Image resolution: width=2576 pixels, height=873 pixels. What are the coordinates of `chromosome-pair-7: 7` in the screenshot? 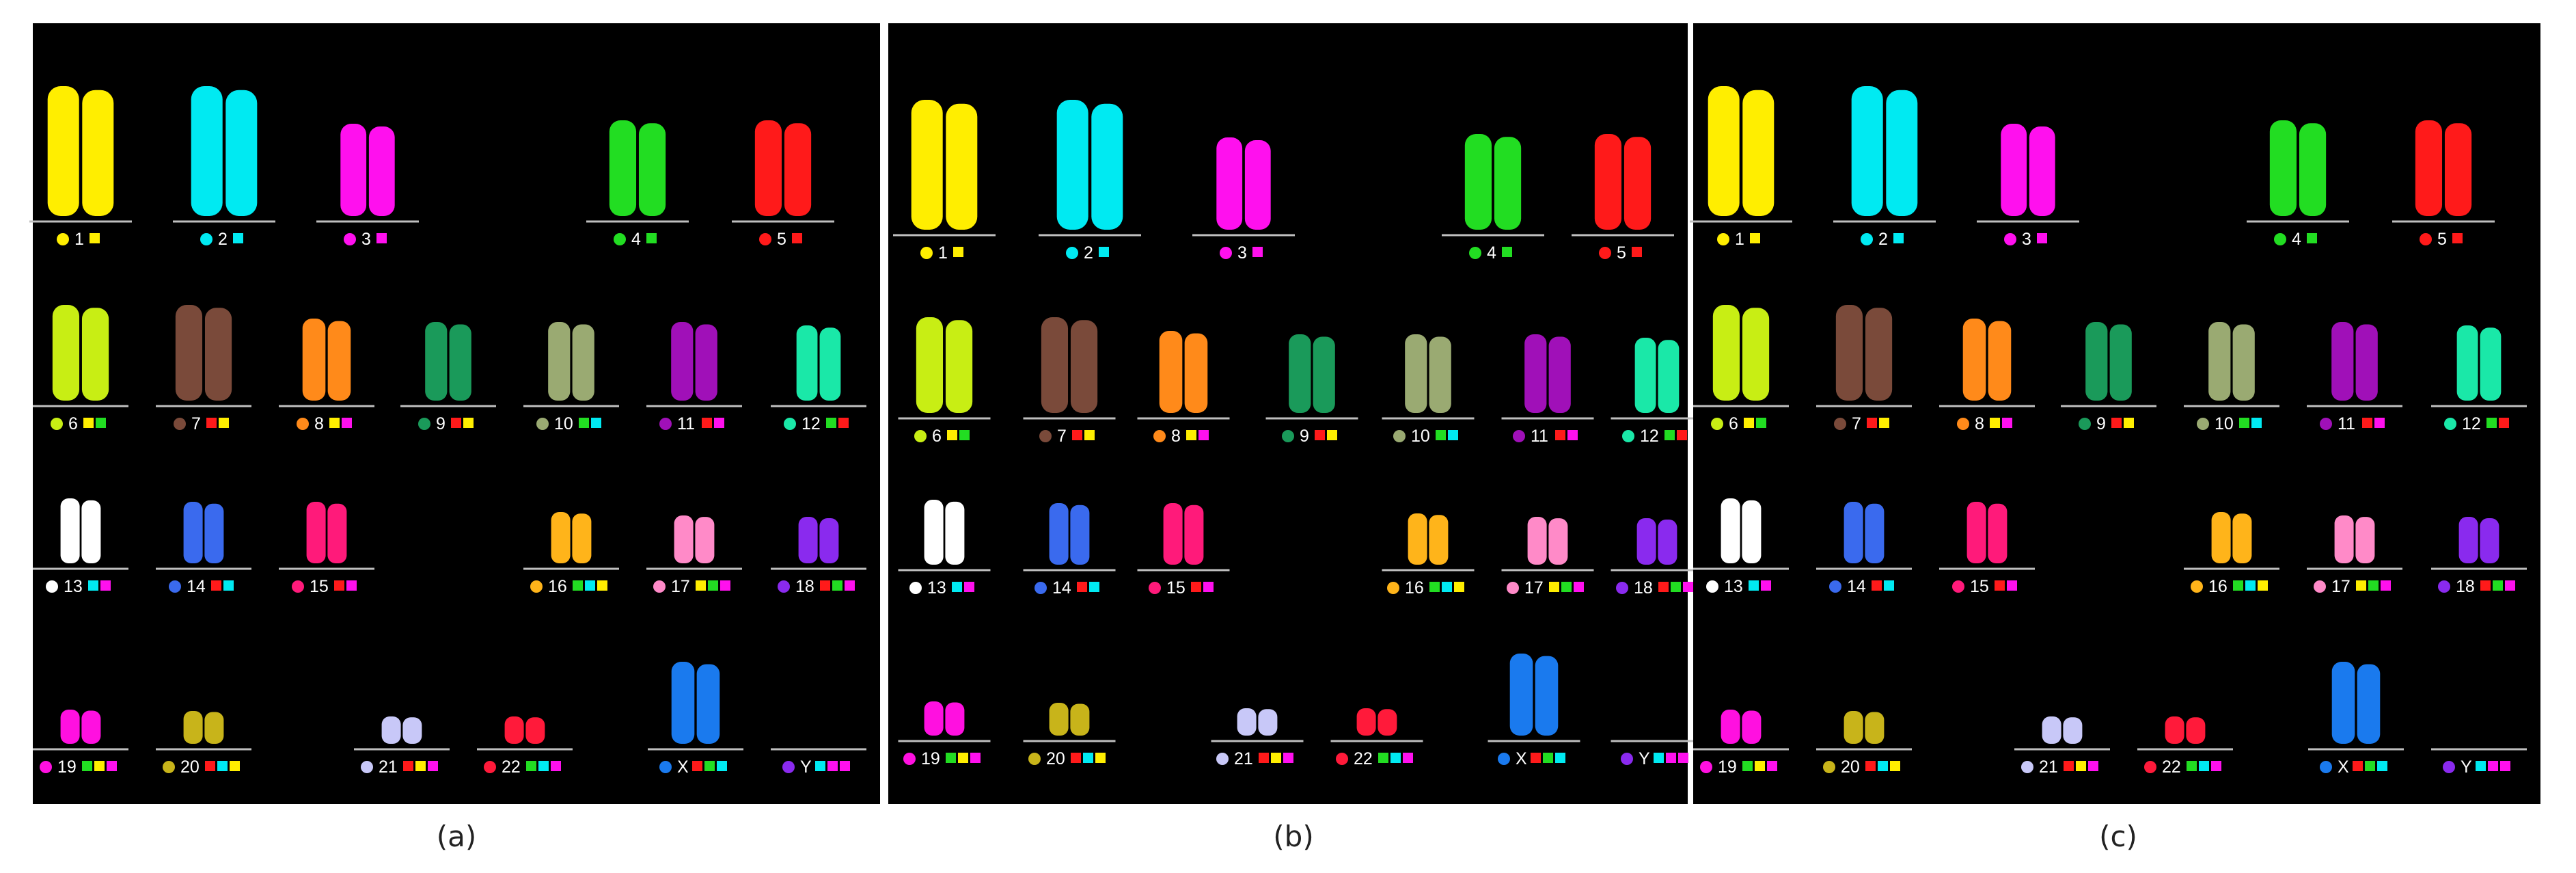 It's located at (1069, 381).